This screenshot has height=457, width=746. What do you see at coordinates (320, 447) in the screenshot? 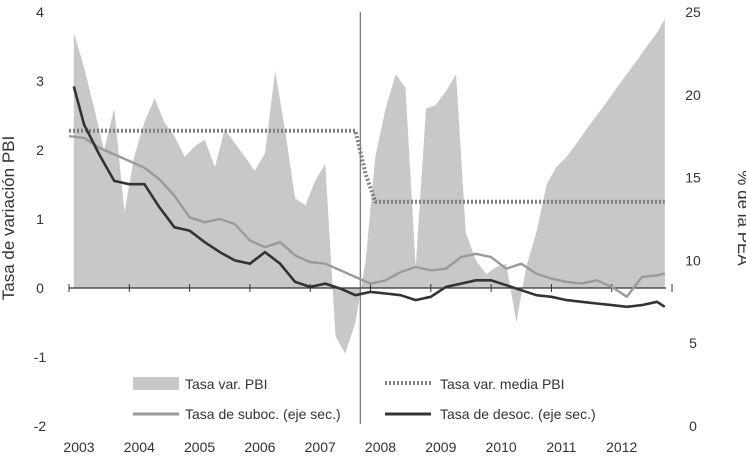
I see `x-tick-label: 2007` at bounding box center [320, 447].